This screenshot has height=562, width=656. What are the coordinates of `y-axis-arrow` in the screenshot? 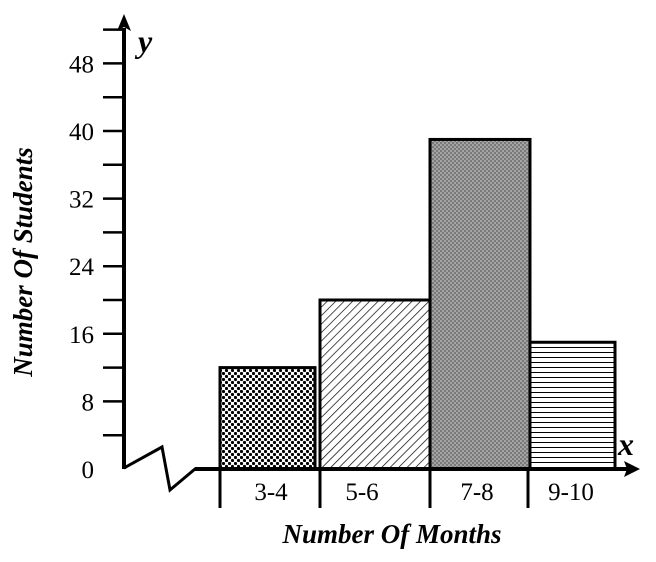 It's located at (124, 22).